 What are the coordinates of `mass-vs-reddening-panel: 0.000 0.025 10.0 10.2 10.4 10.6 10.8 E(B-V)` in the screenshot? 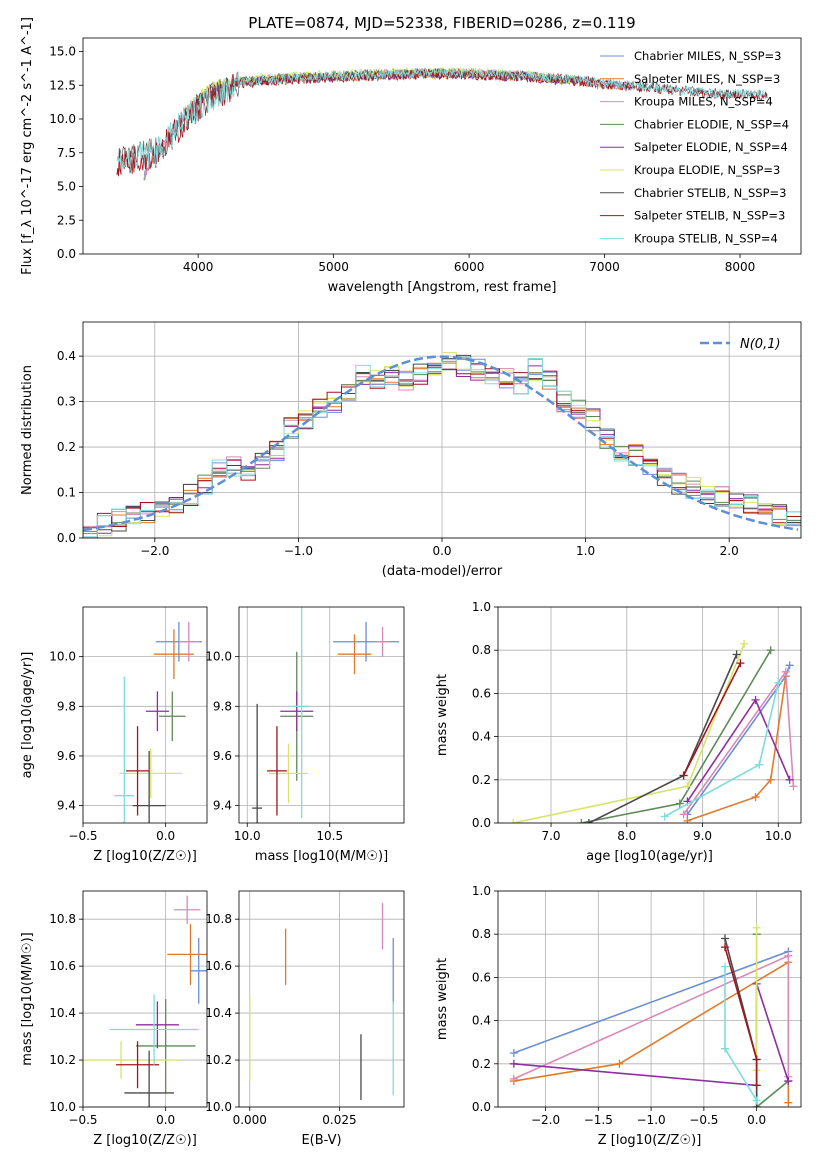 It's located at (305, 1019).